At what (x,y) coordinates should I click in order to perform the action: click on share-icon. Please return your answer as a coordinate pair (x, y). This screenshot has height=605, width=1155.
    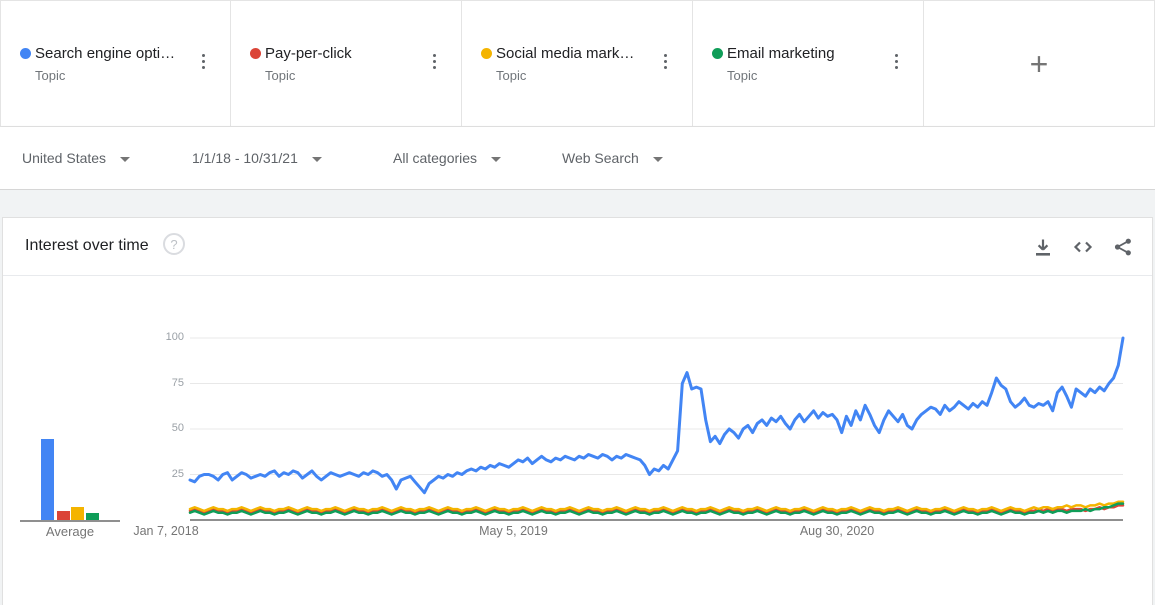
    Looking at the image, I should click on (1123, 247).